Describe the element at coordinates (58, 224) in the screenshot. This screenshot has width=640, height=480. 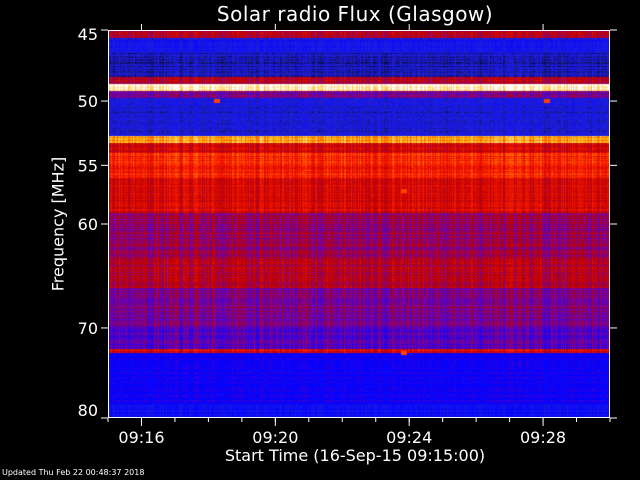
I see `y-axis-label: Frequency [MHz]` at that location.